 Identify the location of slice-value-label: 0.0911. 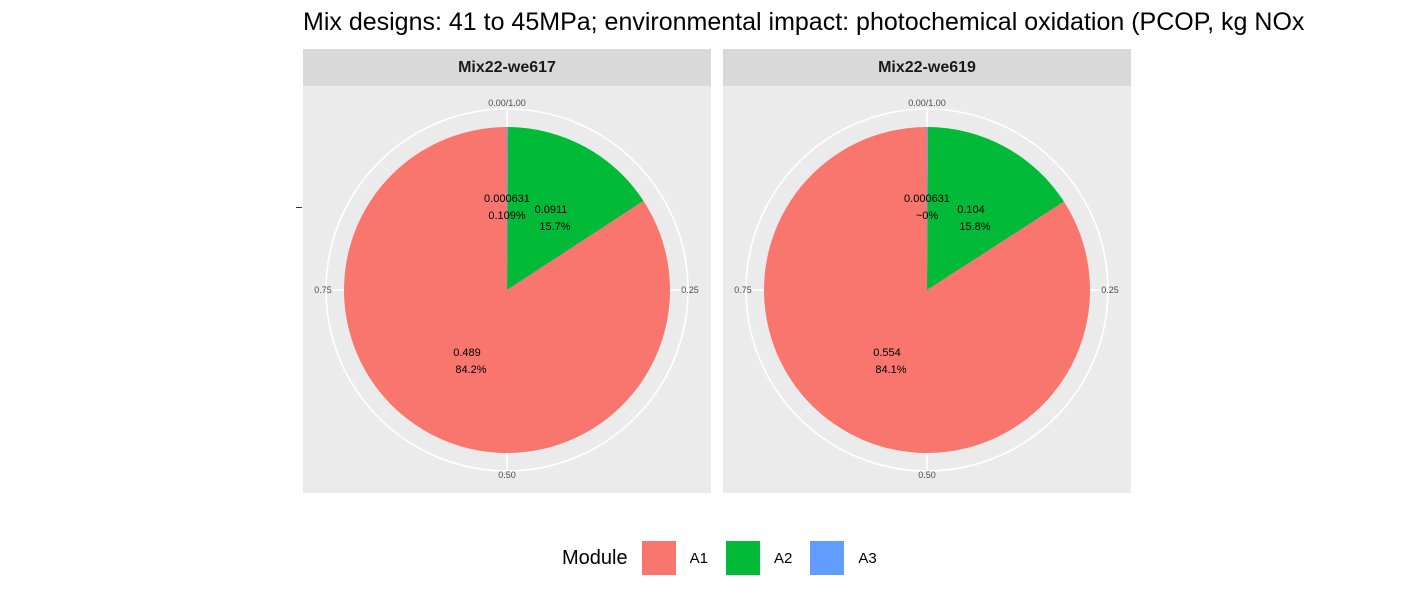
(551, 210).